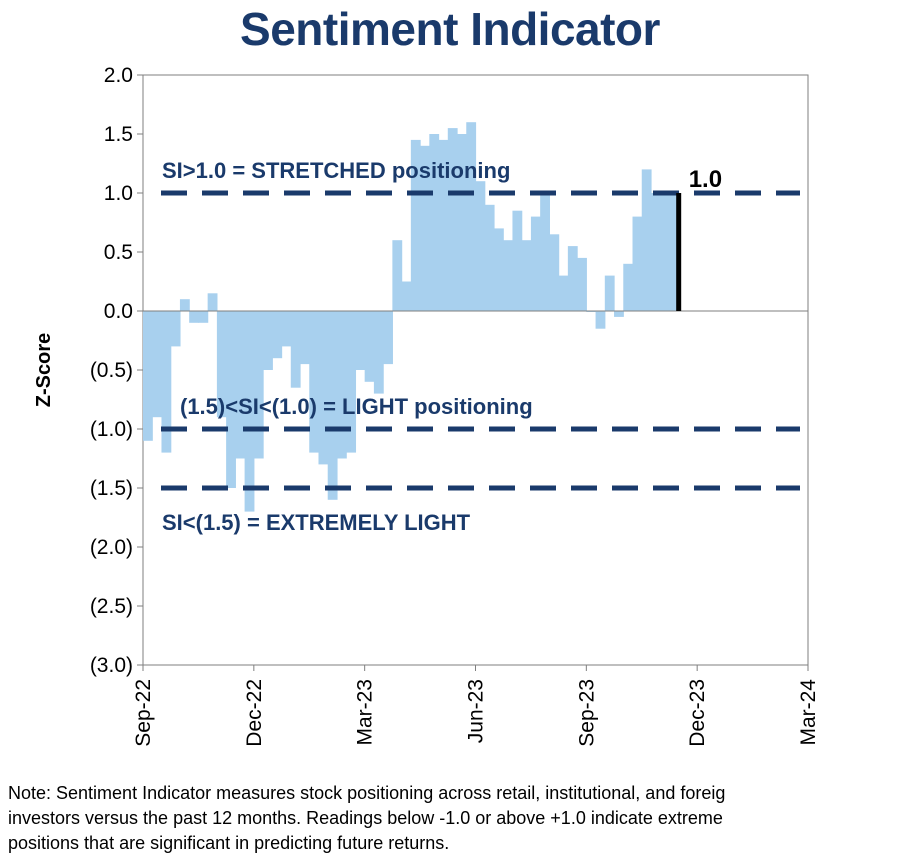 The width and height of the screenshot is (900, 861). Describe the element at coordinates (476, 711) in the screenshot. I see `x-tick-label: Jun-23` at that location.